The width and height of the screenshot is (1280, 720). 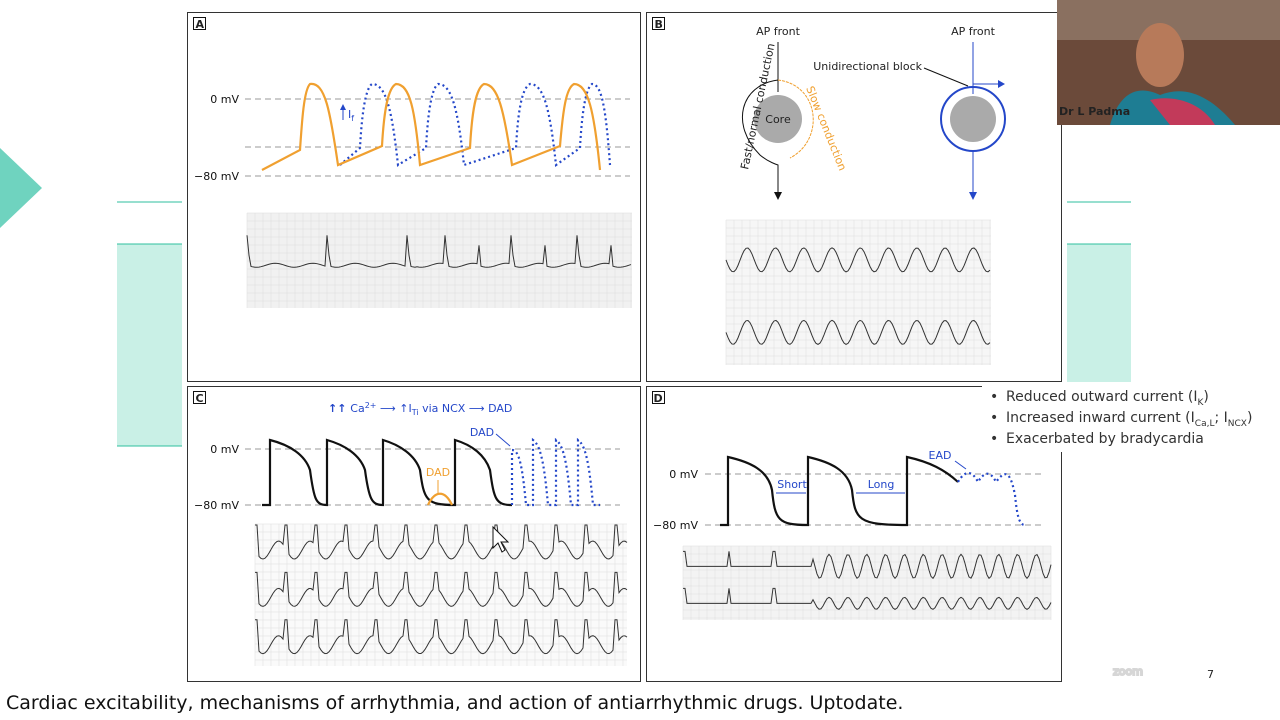 What do you see at coordinates (371, 405) in the screenshot?
I see `ca-sup: 2+` at bounding box center [371, 405].